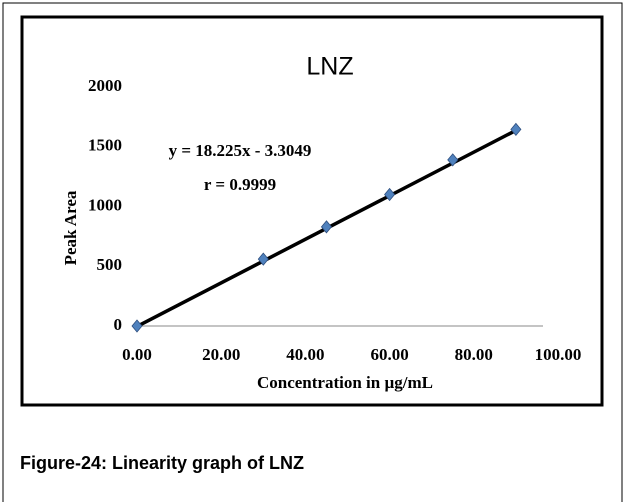 The height and width of the screenshot is (502, 626). What do you see at coordinates (221, 354) in the screenshot?
I see `x-tick-label: 20.00` at bounding box center [221, 354].